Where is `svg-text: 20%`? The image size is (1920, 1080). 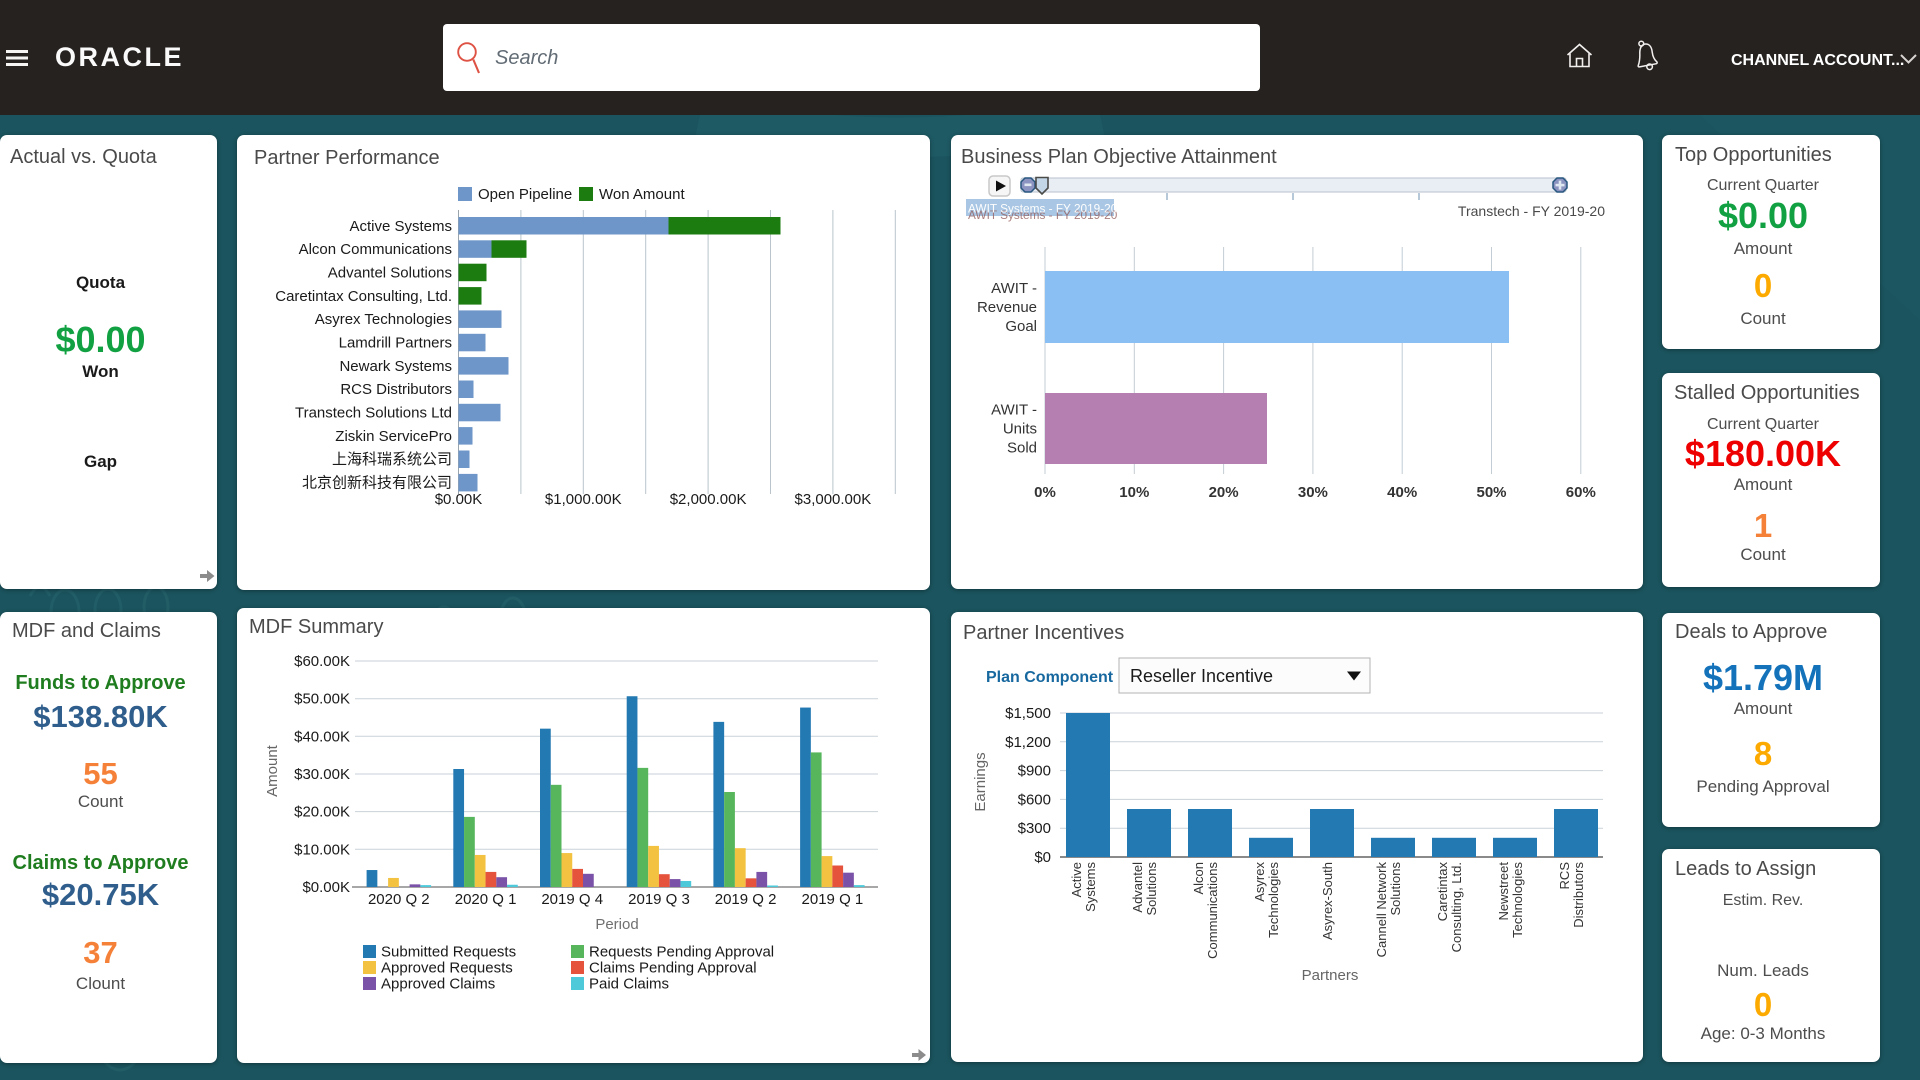 svg-text: 20% is located at coordinates (1224, 492).